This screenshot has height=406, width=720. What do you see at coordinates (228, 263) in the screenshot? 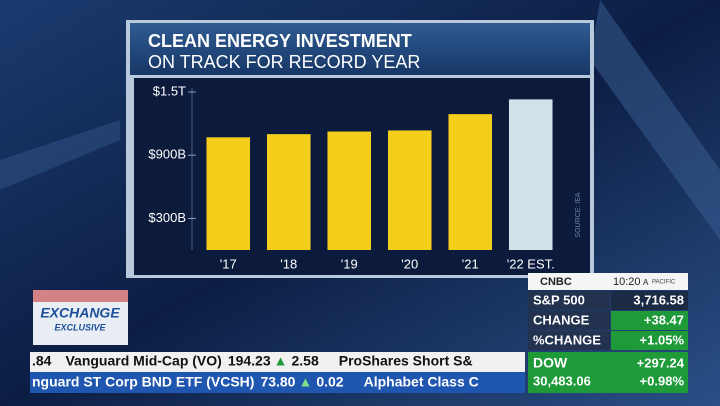
I see `x-tick-label: '17` at bounding box center [228, 263].